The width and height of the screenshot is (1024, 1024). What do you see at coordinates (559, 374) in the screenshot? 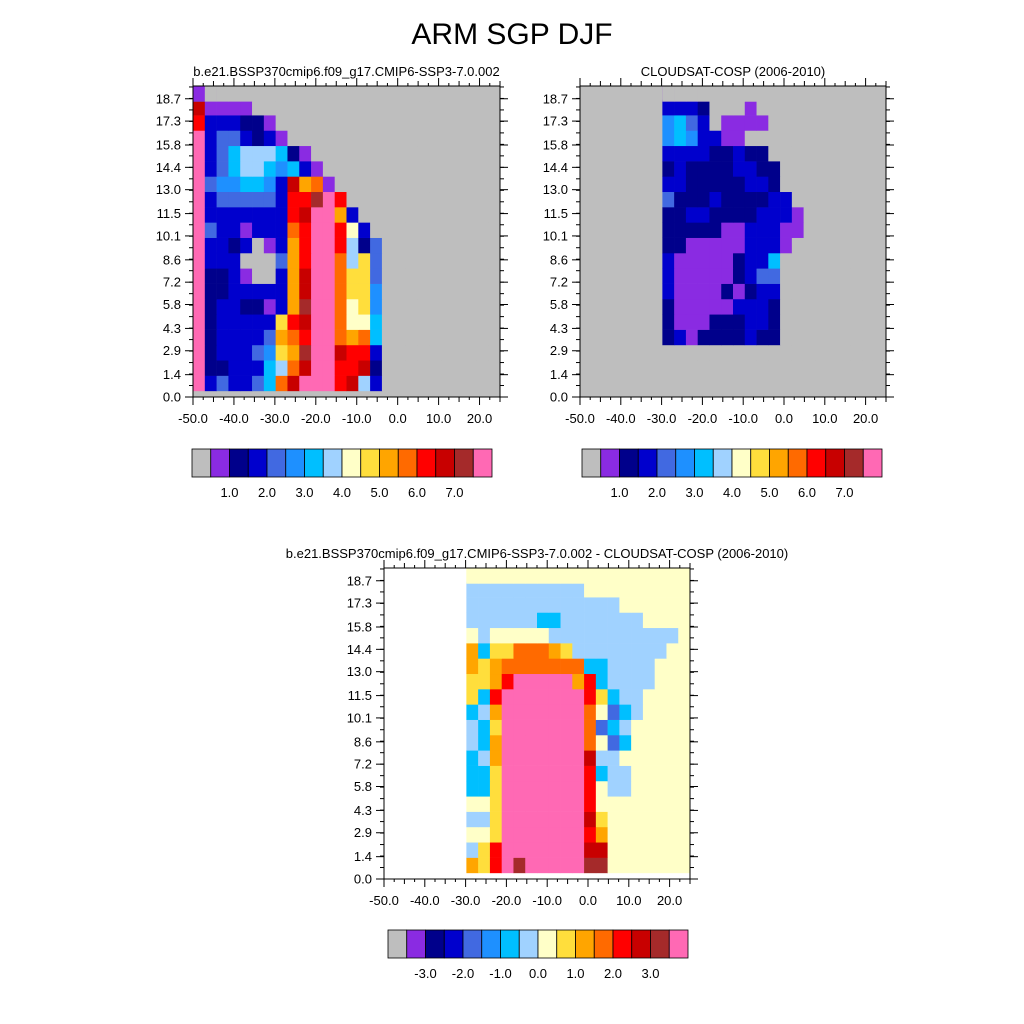
I see `y-tick-label: 1.4` at bounding box center [559, 374].